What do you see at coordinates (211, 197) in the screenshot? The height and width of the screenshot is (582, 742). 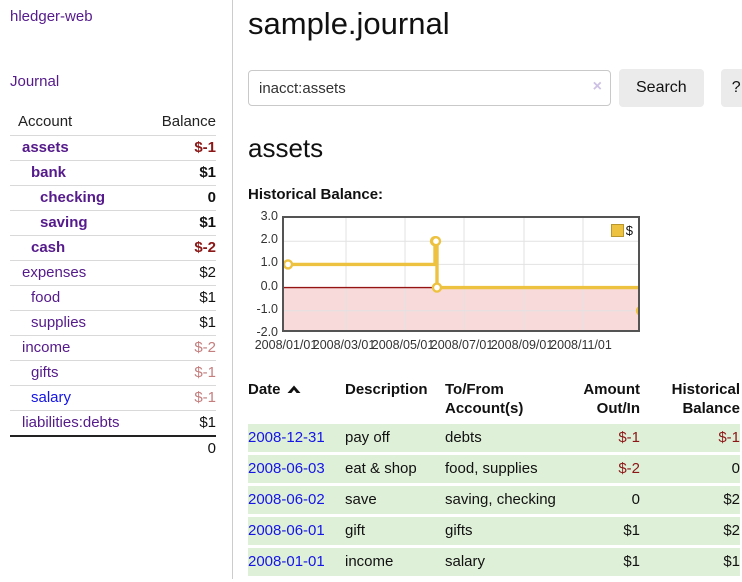 I see `account-balance: 0` at bounding box center [211, 197].